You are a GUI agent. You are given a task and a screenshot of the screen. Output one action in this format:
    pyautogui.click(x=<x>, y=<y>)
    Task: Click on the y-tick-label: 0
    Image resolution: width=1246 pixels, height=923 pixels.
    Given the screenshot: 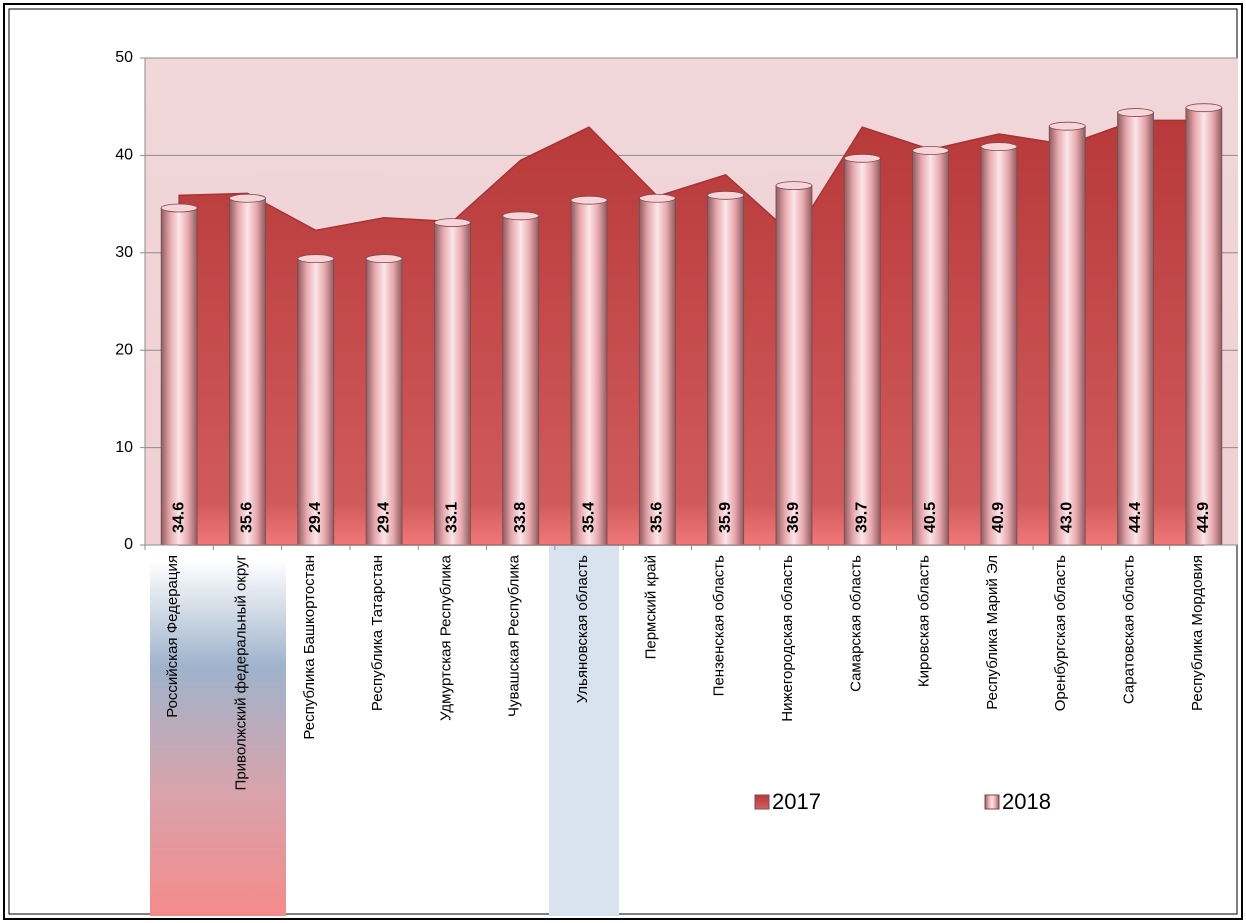 What is the action you would take?
    pyautogui.click(x=128, y=544)
    